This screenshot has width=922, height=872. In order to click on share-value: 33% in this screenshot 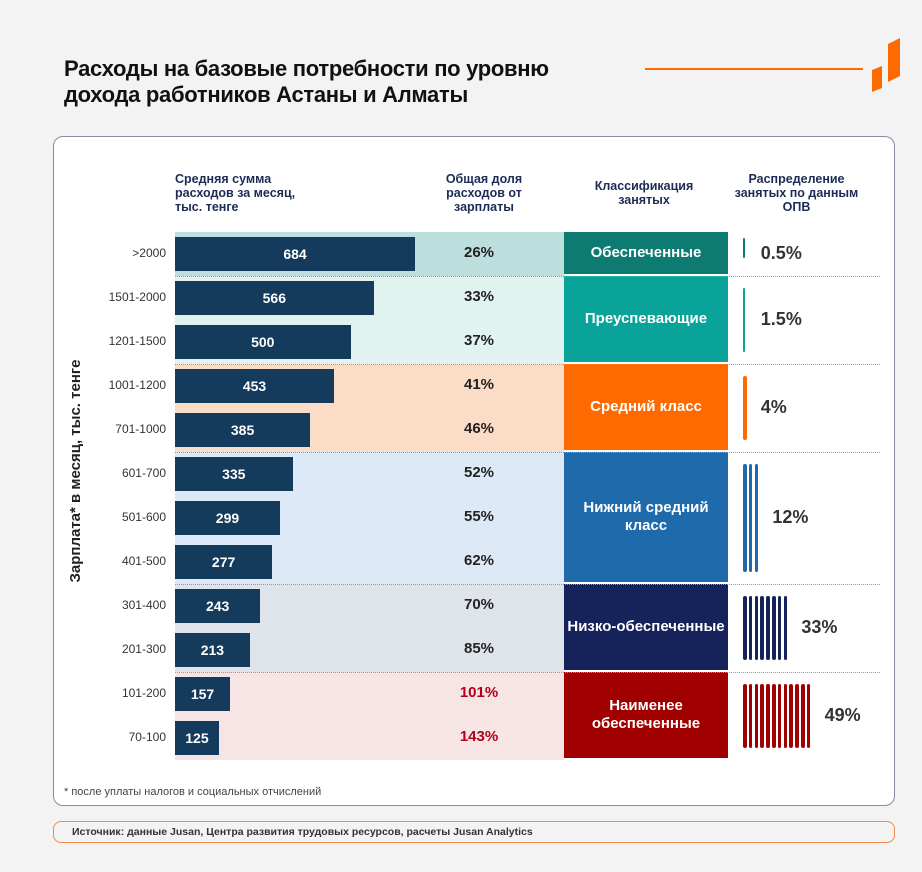, I will do `click(479, 296)`.